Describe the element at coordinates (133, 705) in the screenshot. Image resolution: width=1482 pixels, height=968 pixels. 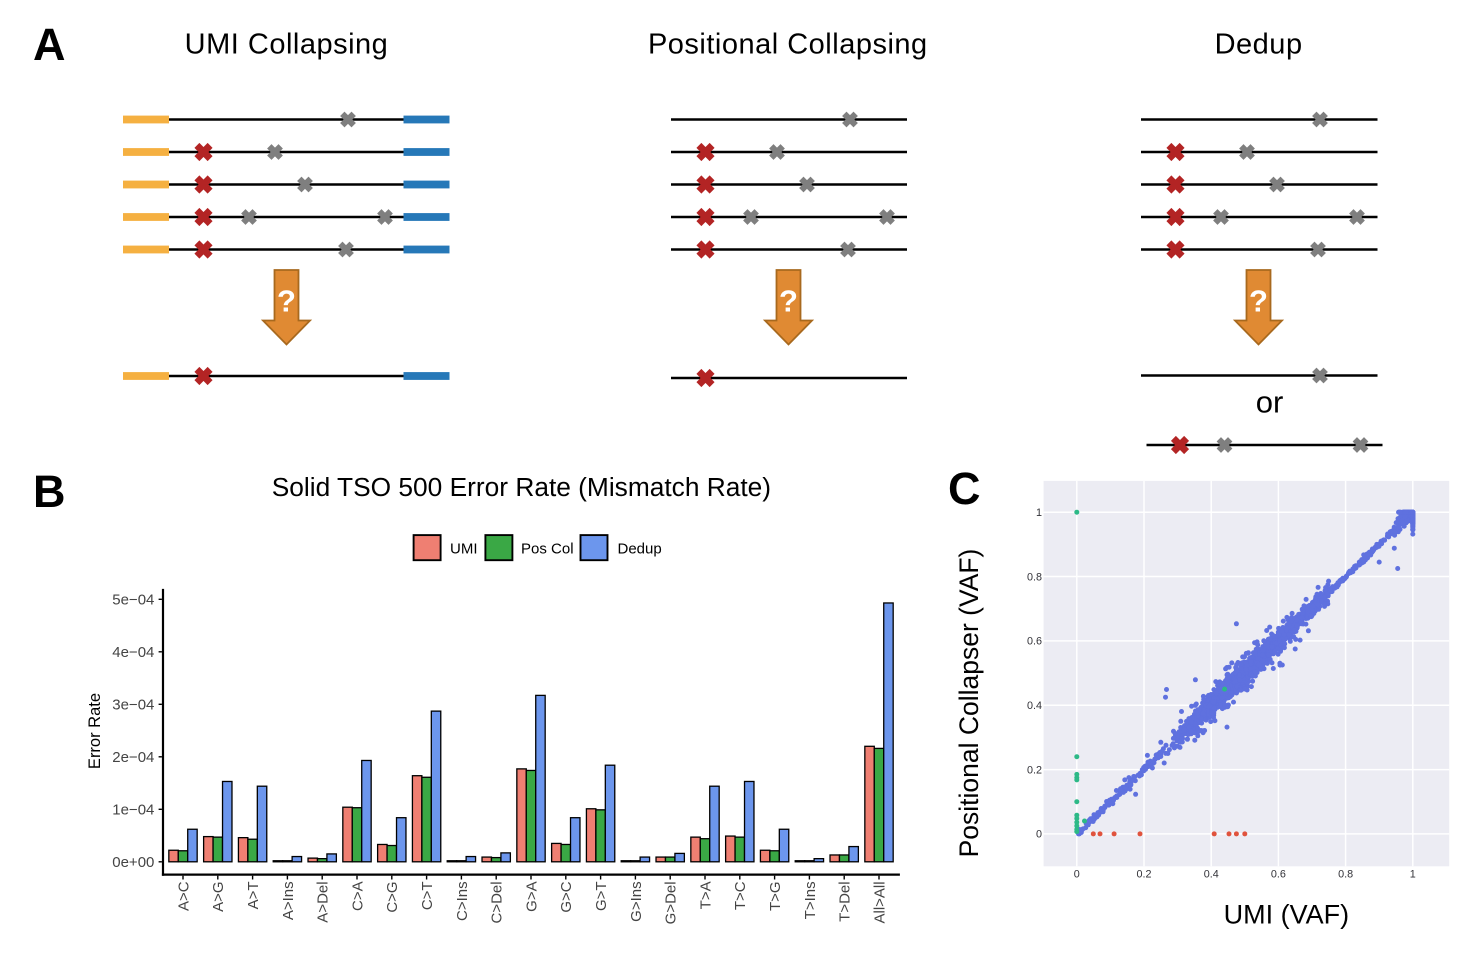
I see `svg-text: 3e−04` at that location.